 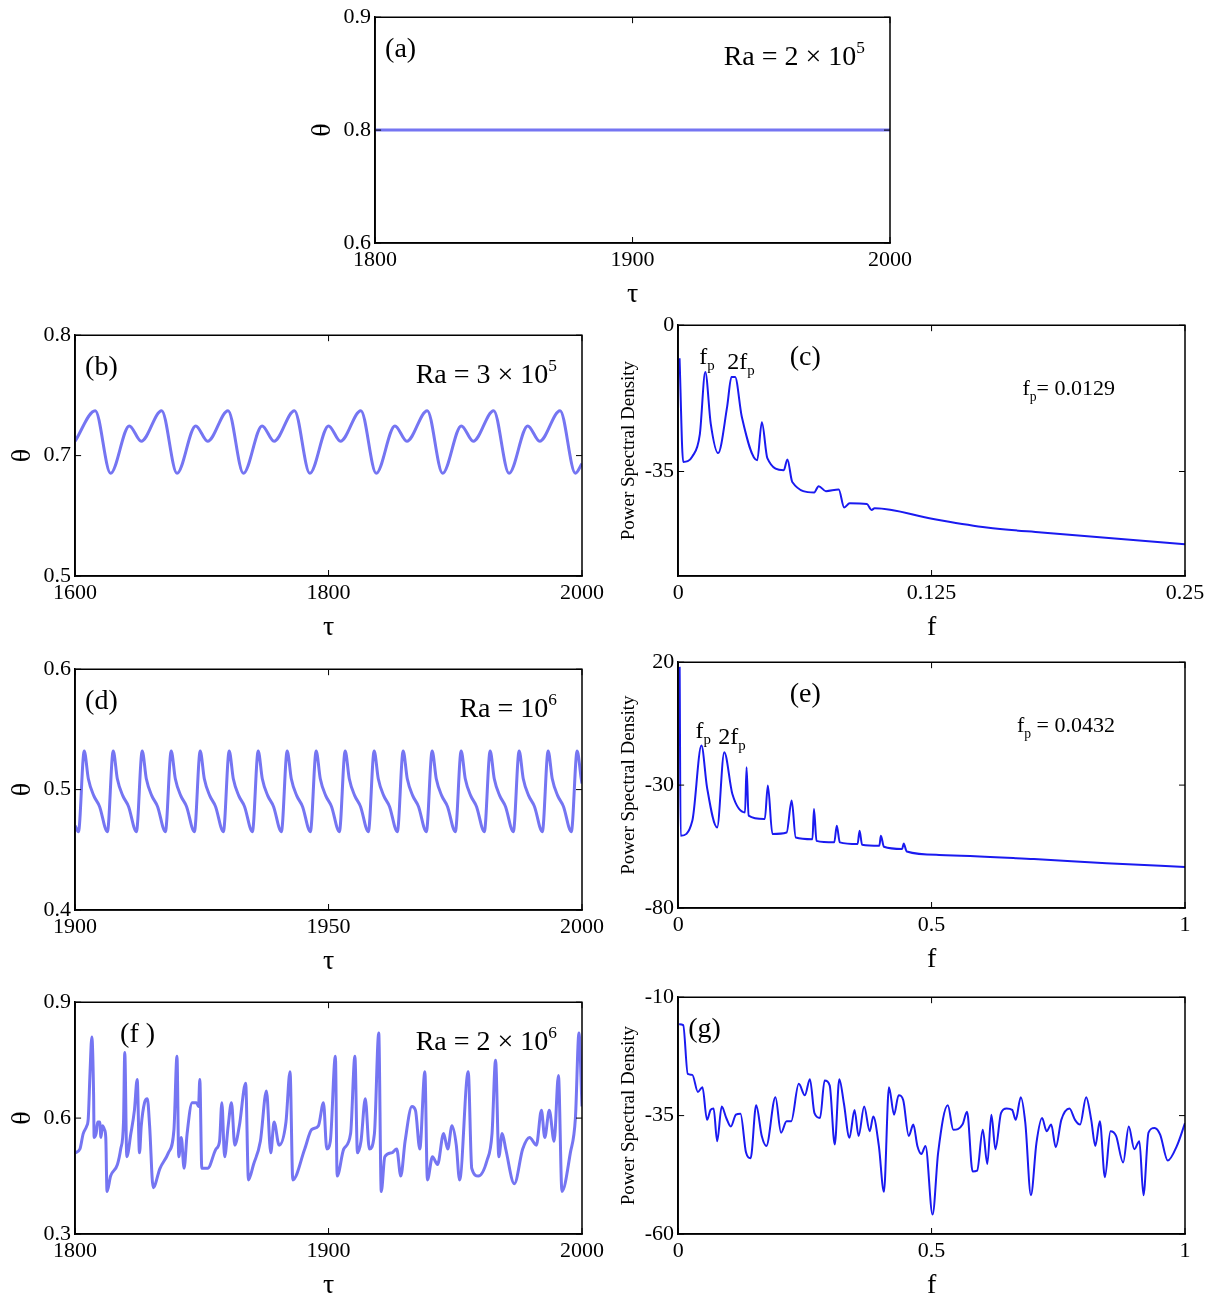 I want to click on y-tick-label: 0, so click(x=669, y=323).